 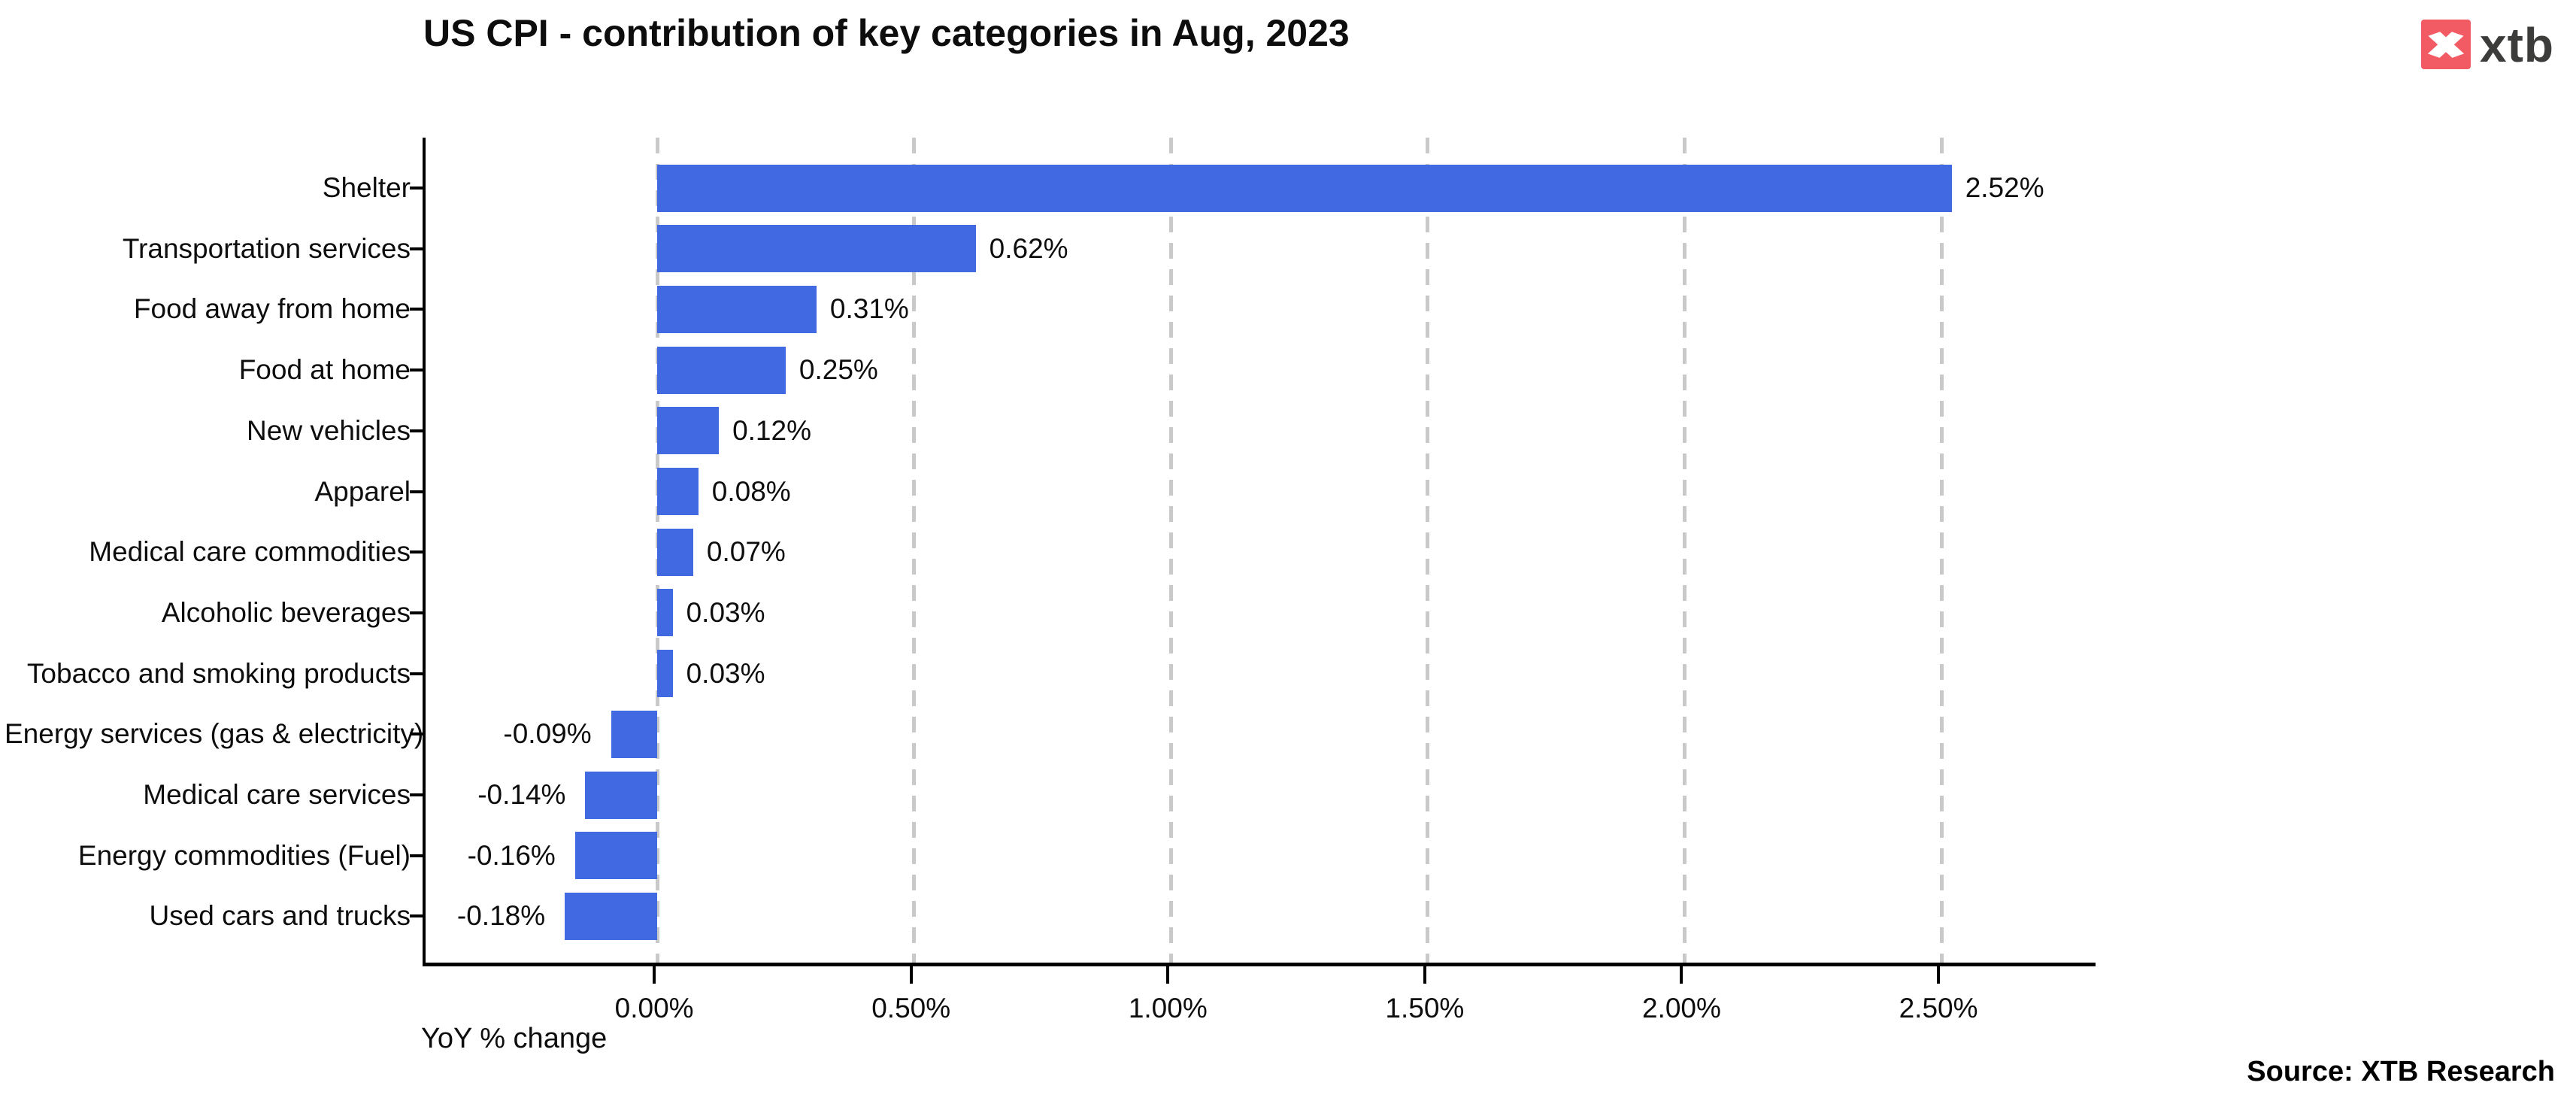 I want to click on value-label-alcoholic-beverages: 0.03%, so click(x=725, y=612).